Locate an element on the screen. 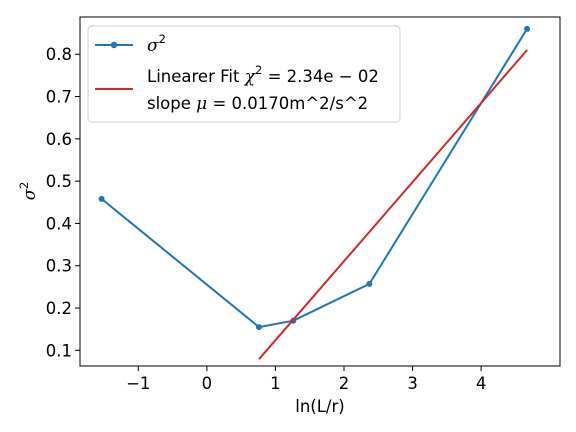 This screenshot has width=576, height=432. legend-handle-series1-marker is located at coordinates (114, 45).